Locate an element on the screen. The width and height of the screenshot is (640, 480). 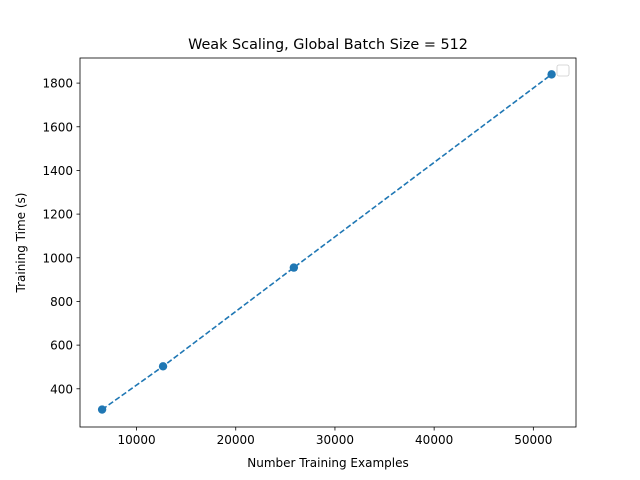
x-tick-label: 10000 is located at coordinates (136, 440).